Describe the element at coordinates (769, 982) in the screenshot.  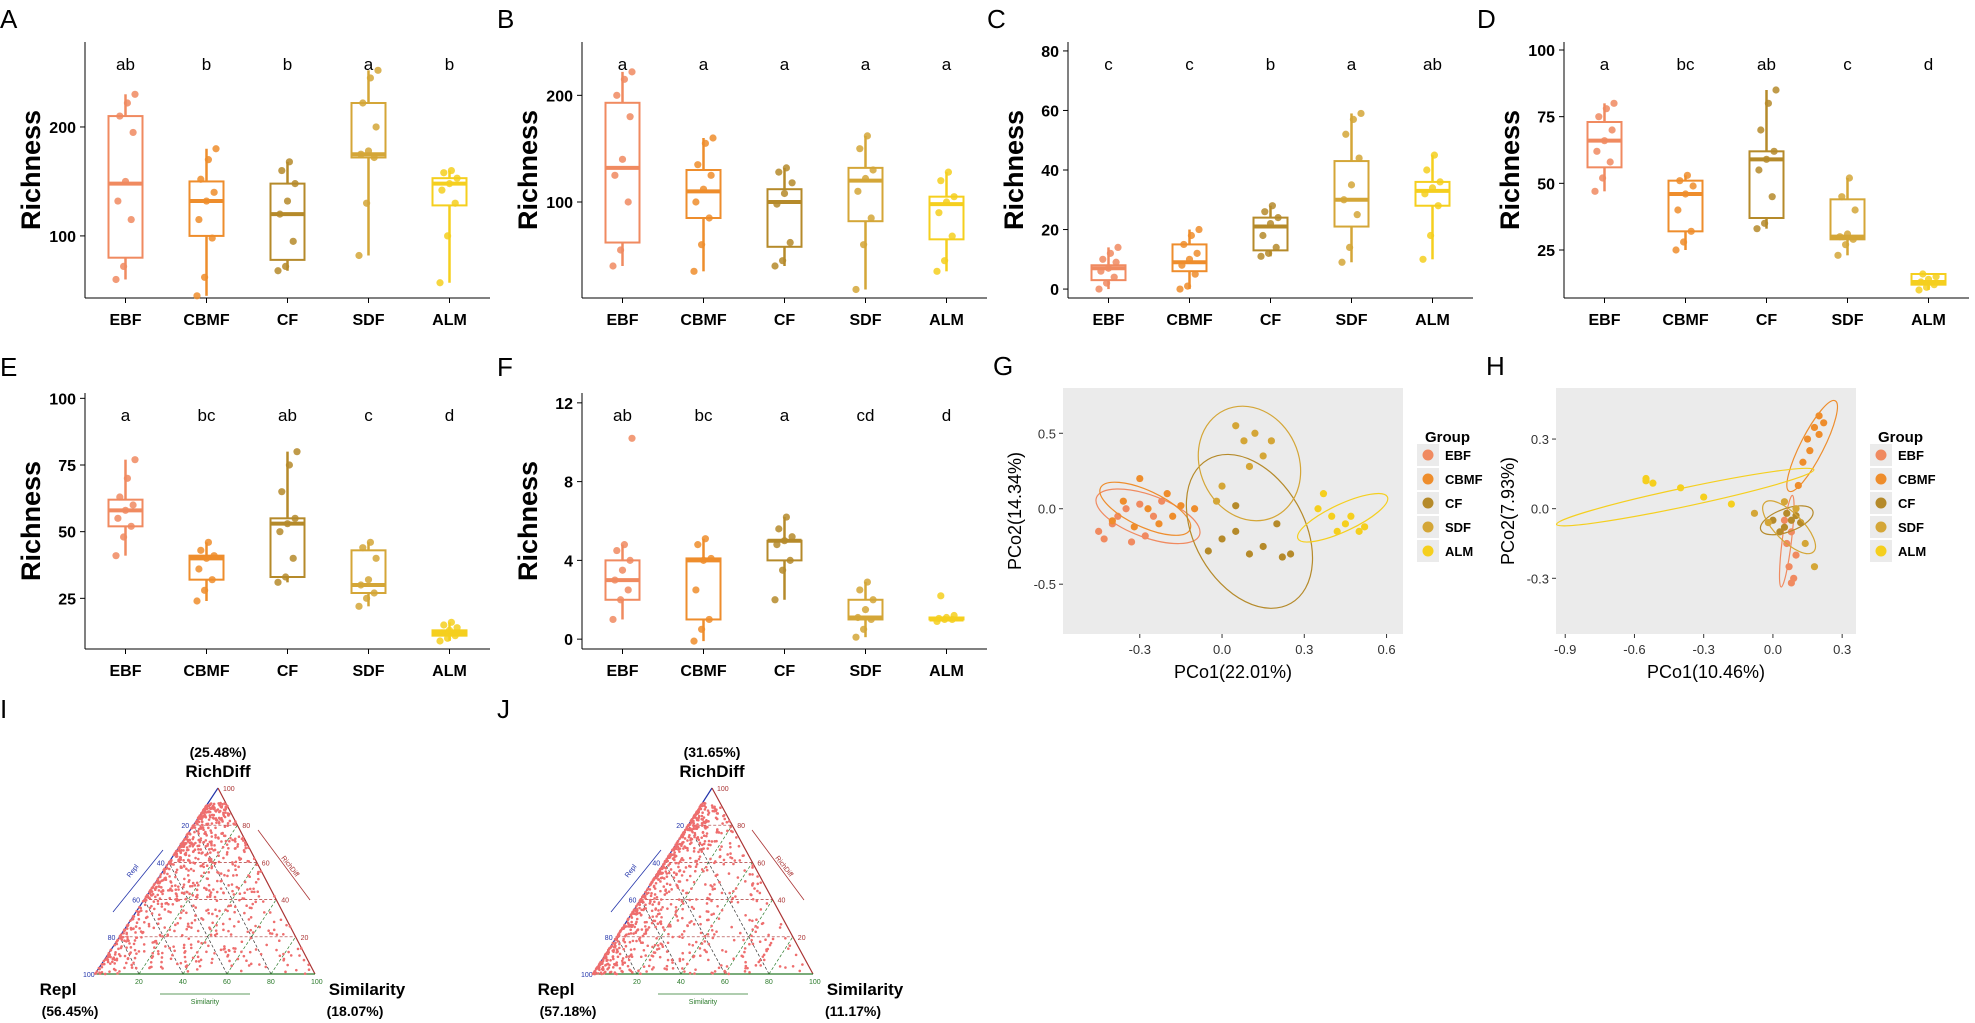
I see `tick-similarity: 80` at that location.